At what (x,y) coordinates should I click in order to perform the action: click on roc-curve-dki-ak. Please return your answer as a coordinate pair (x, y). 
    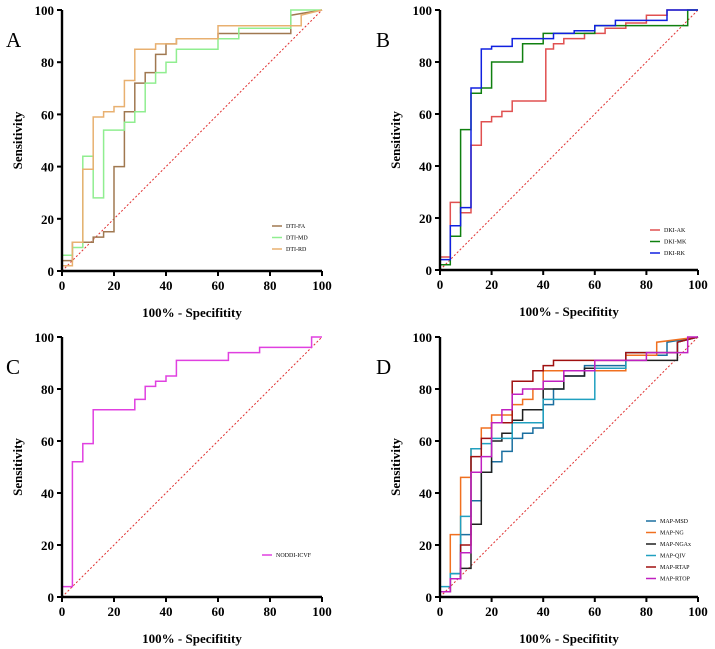
    Looking at the image, I should click on (568, 139).